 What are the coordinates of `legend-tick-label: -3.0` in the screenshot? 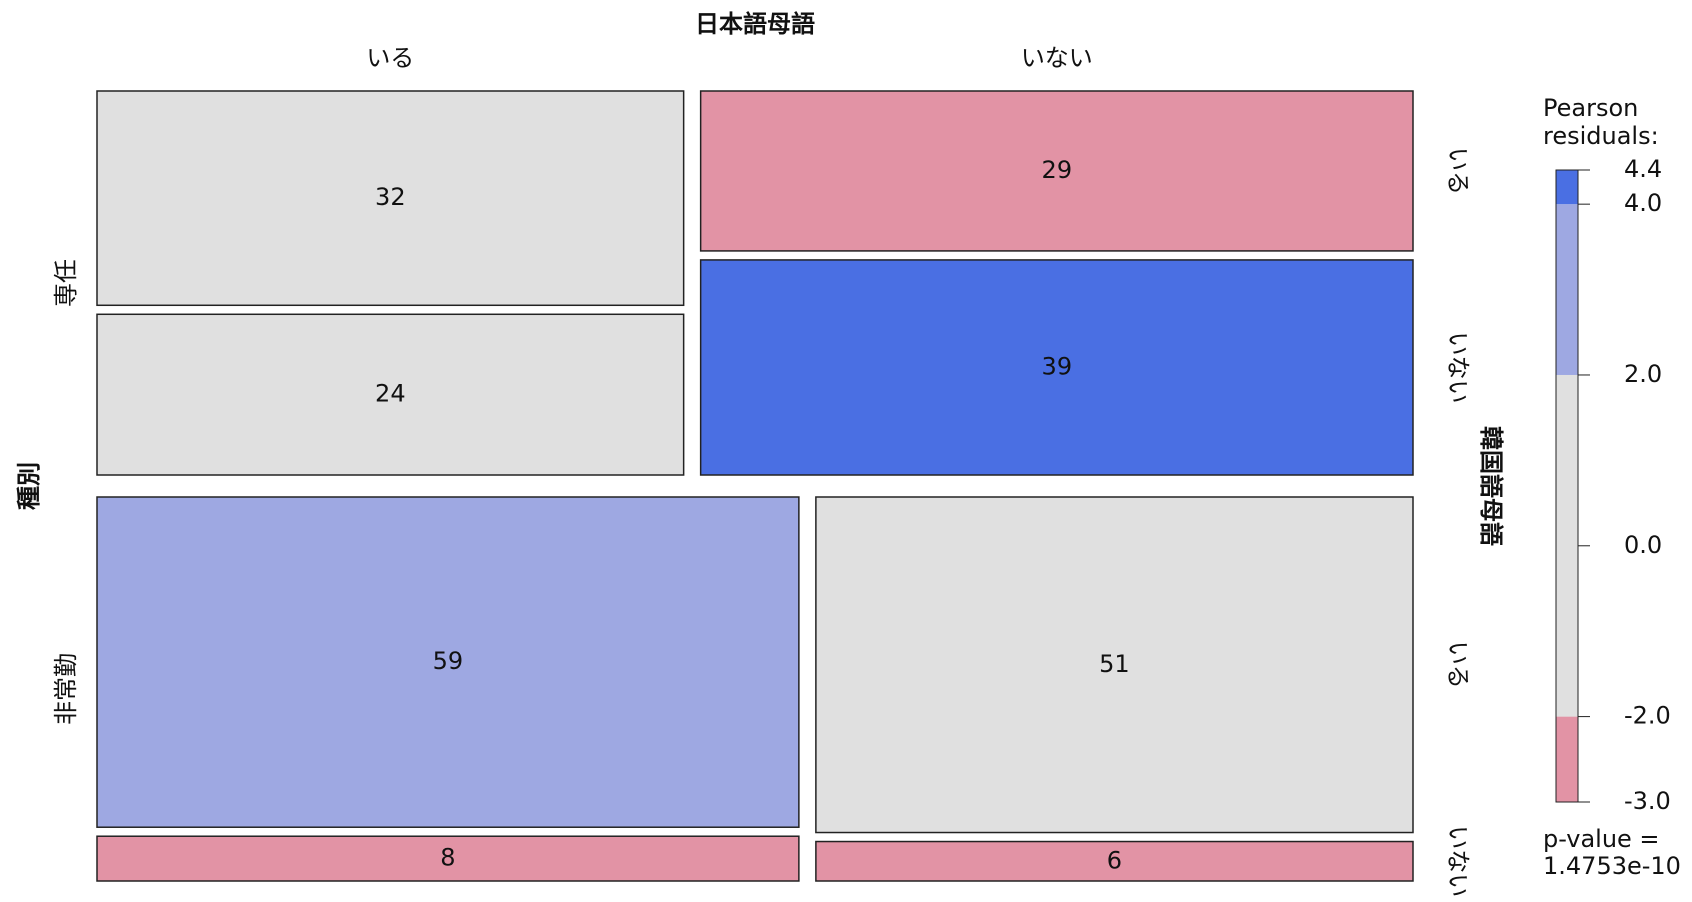 It's located at (1647, 801).